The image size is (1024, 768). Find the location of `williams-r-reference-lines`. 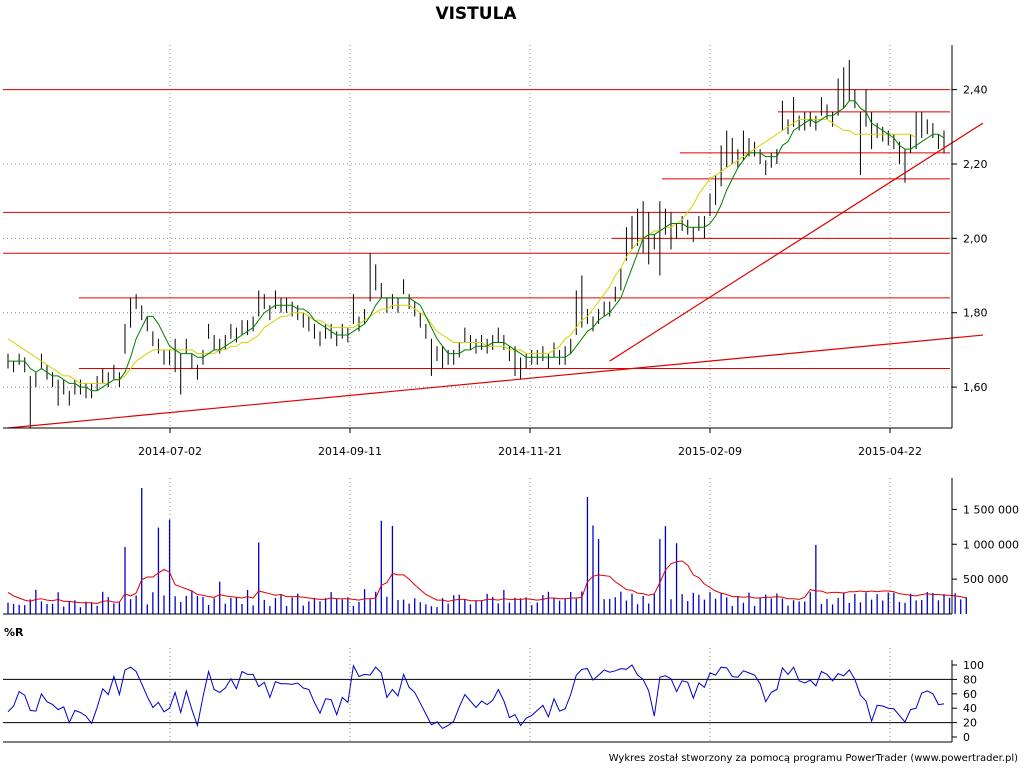

williams-r-reference-lines is located at coordinates (477, 701).